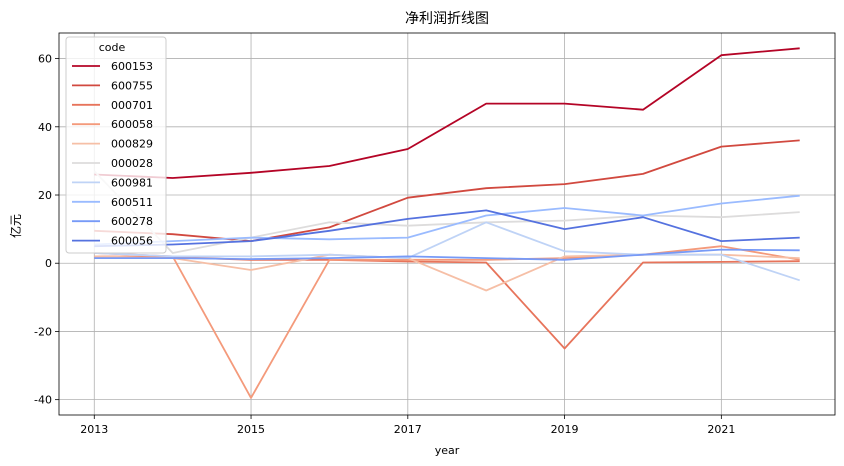  What do you see at coordinates (112, 47) in the screenshot?
I see `legend-title: code` at bounding box center [112, 47].